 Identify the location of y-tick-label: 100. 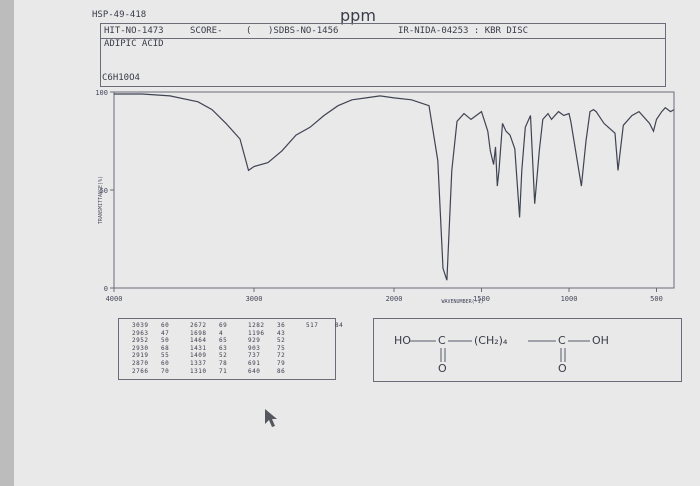
(101, 93).